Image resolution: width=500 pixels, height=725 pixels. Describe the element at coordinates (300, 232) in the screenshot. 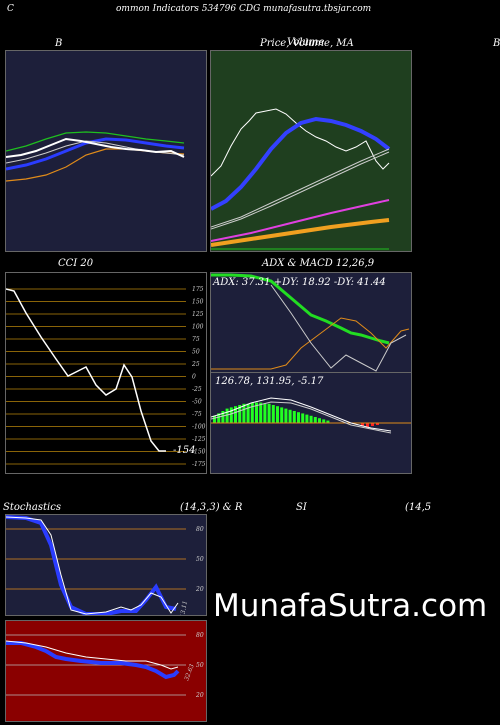

I see `price-orange-line` at that location.